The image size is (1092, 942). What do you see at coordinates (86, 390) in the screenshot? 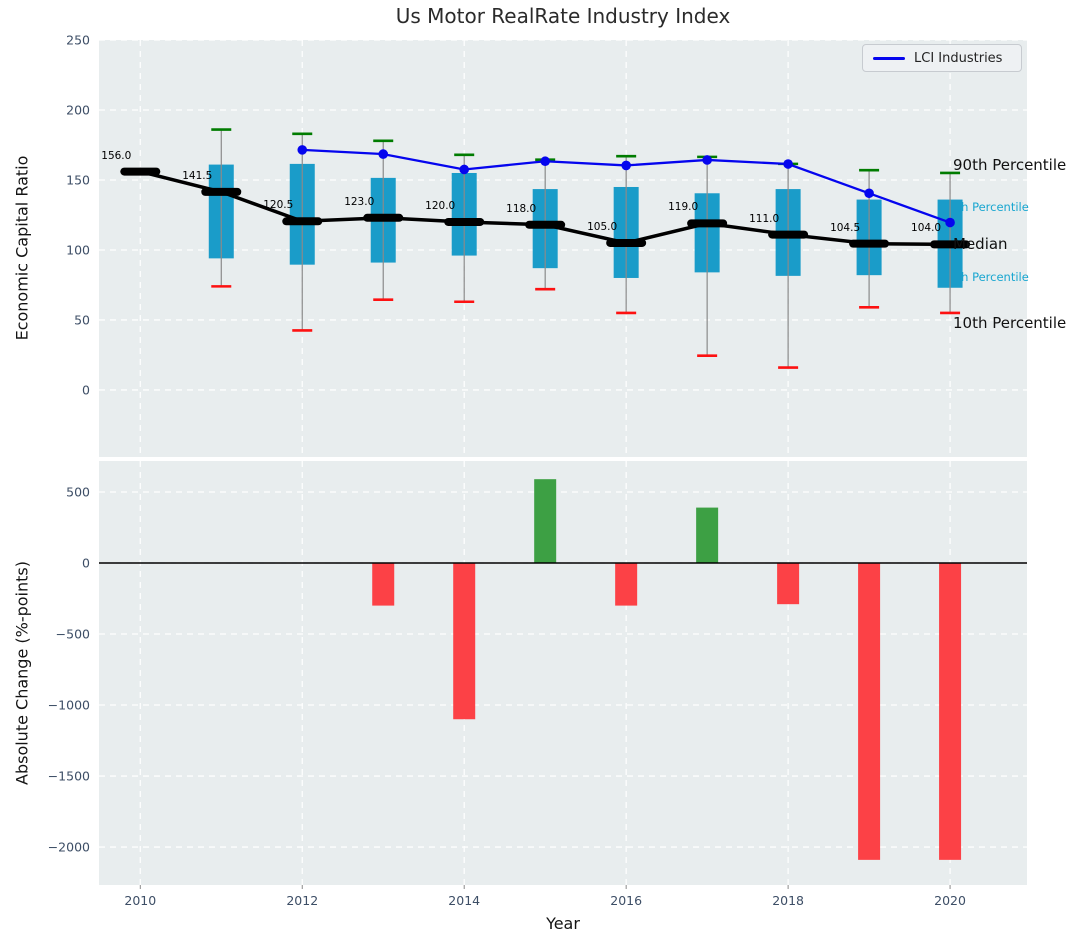
I see `y-tick-label-top: 0` at bounding box center [86, 390].